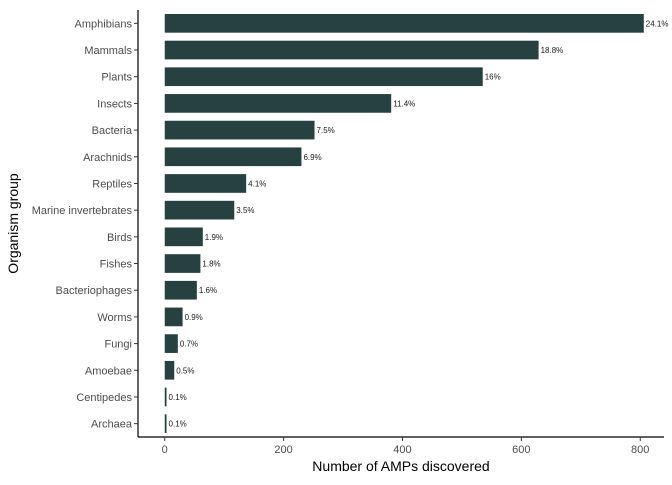  What do you see at coordinates (402, 450) in the screenshot?
I see `x-tick-label: 400` at bounding box center [402, 450].